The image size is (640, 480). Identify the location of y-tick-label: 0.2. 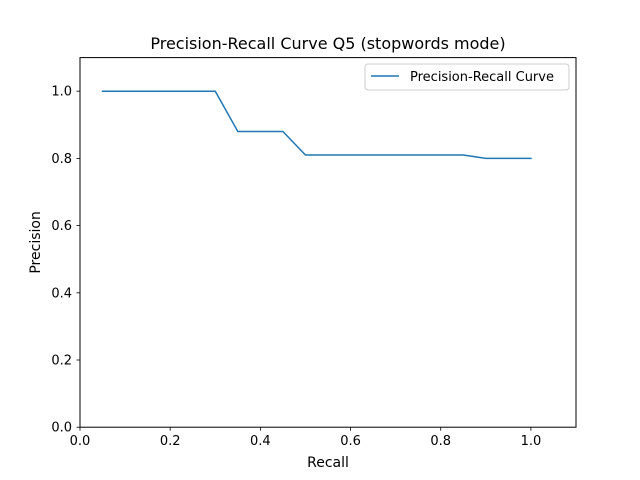
(61, 361).